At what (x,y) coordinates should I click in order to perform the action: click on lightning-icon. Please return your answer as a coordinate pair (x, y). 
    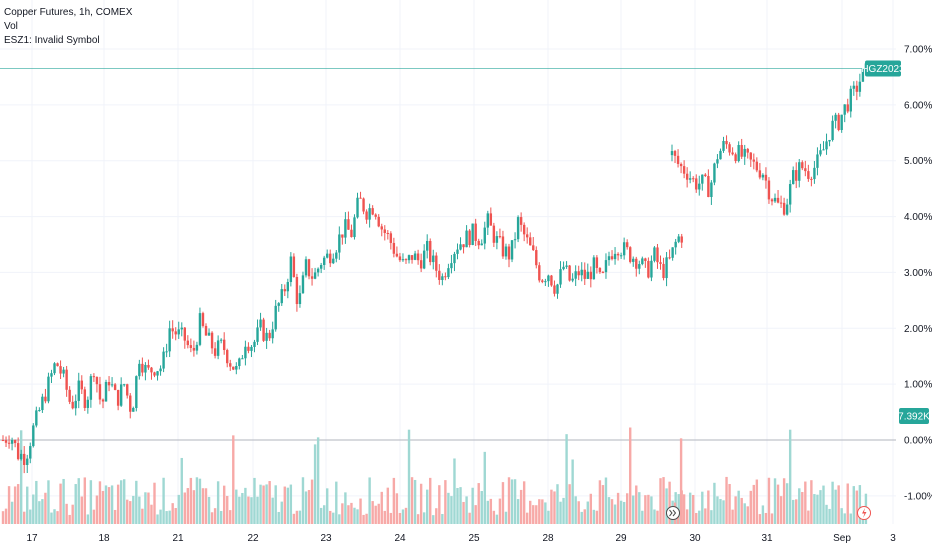
    Looking at the image, I should click on (864, 513).